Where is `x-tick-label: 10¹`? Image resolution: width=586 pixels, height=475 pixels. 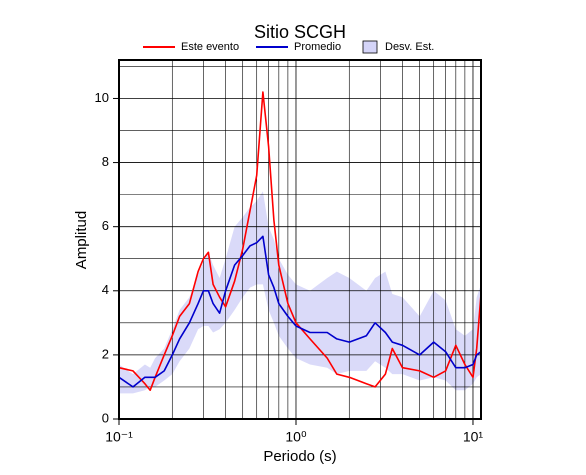
x-tick-label: 10¹ is located at coordinates (473, 437).